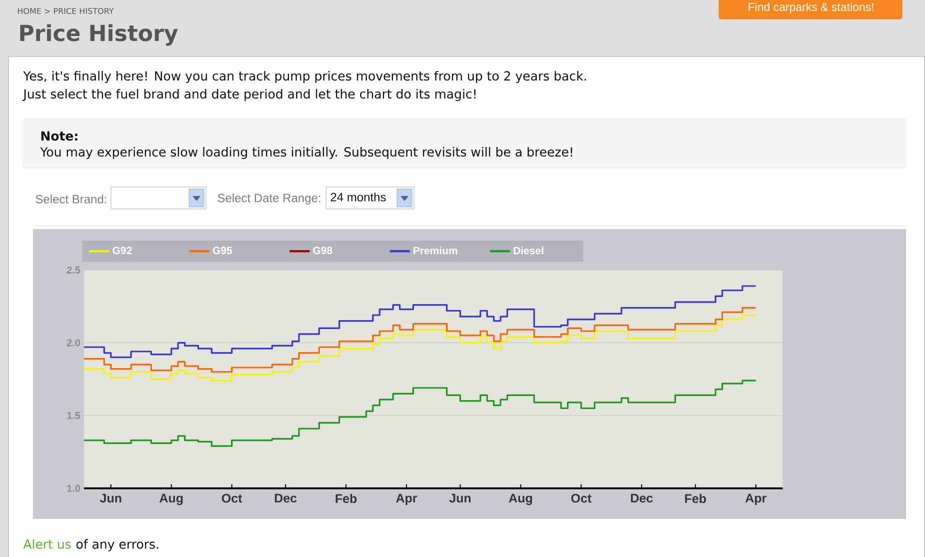  Describe the element at coordinates (73, 270) in the screenshot. I see `y-tick-label: 2.5` at that location.